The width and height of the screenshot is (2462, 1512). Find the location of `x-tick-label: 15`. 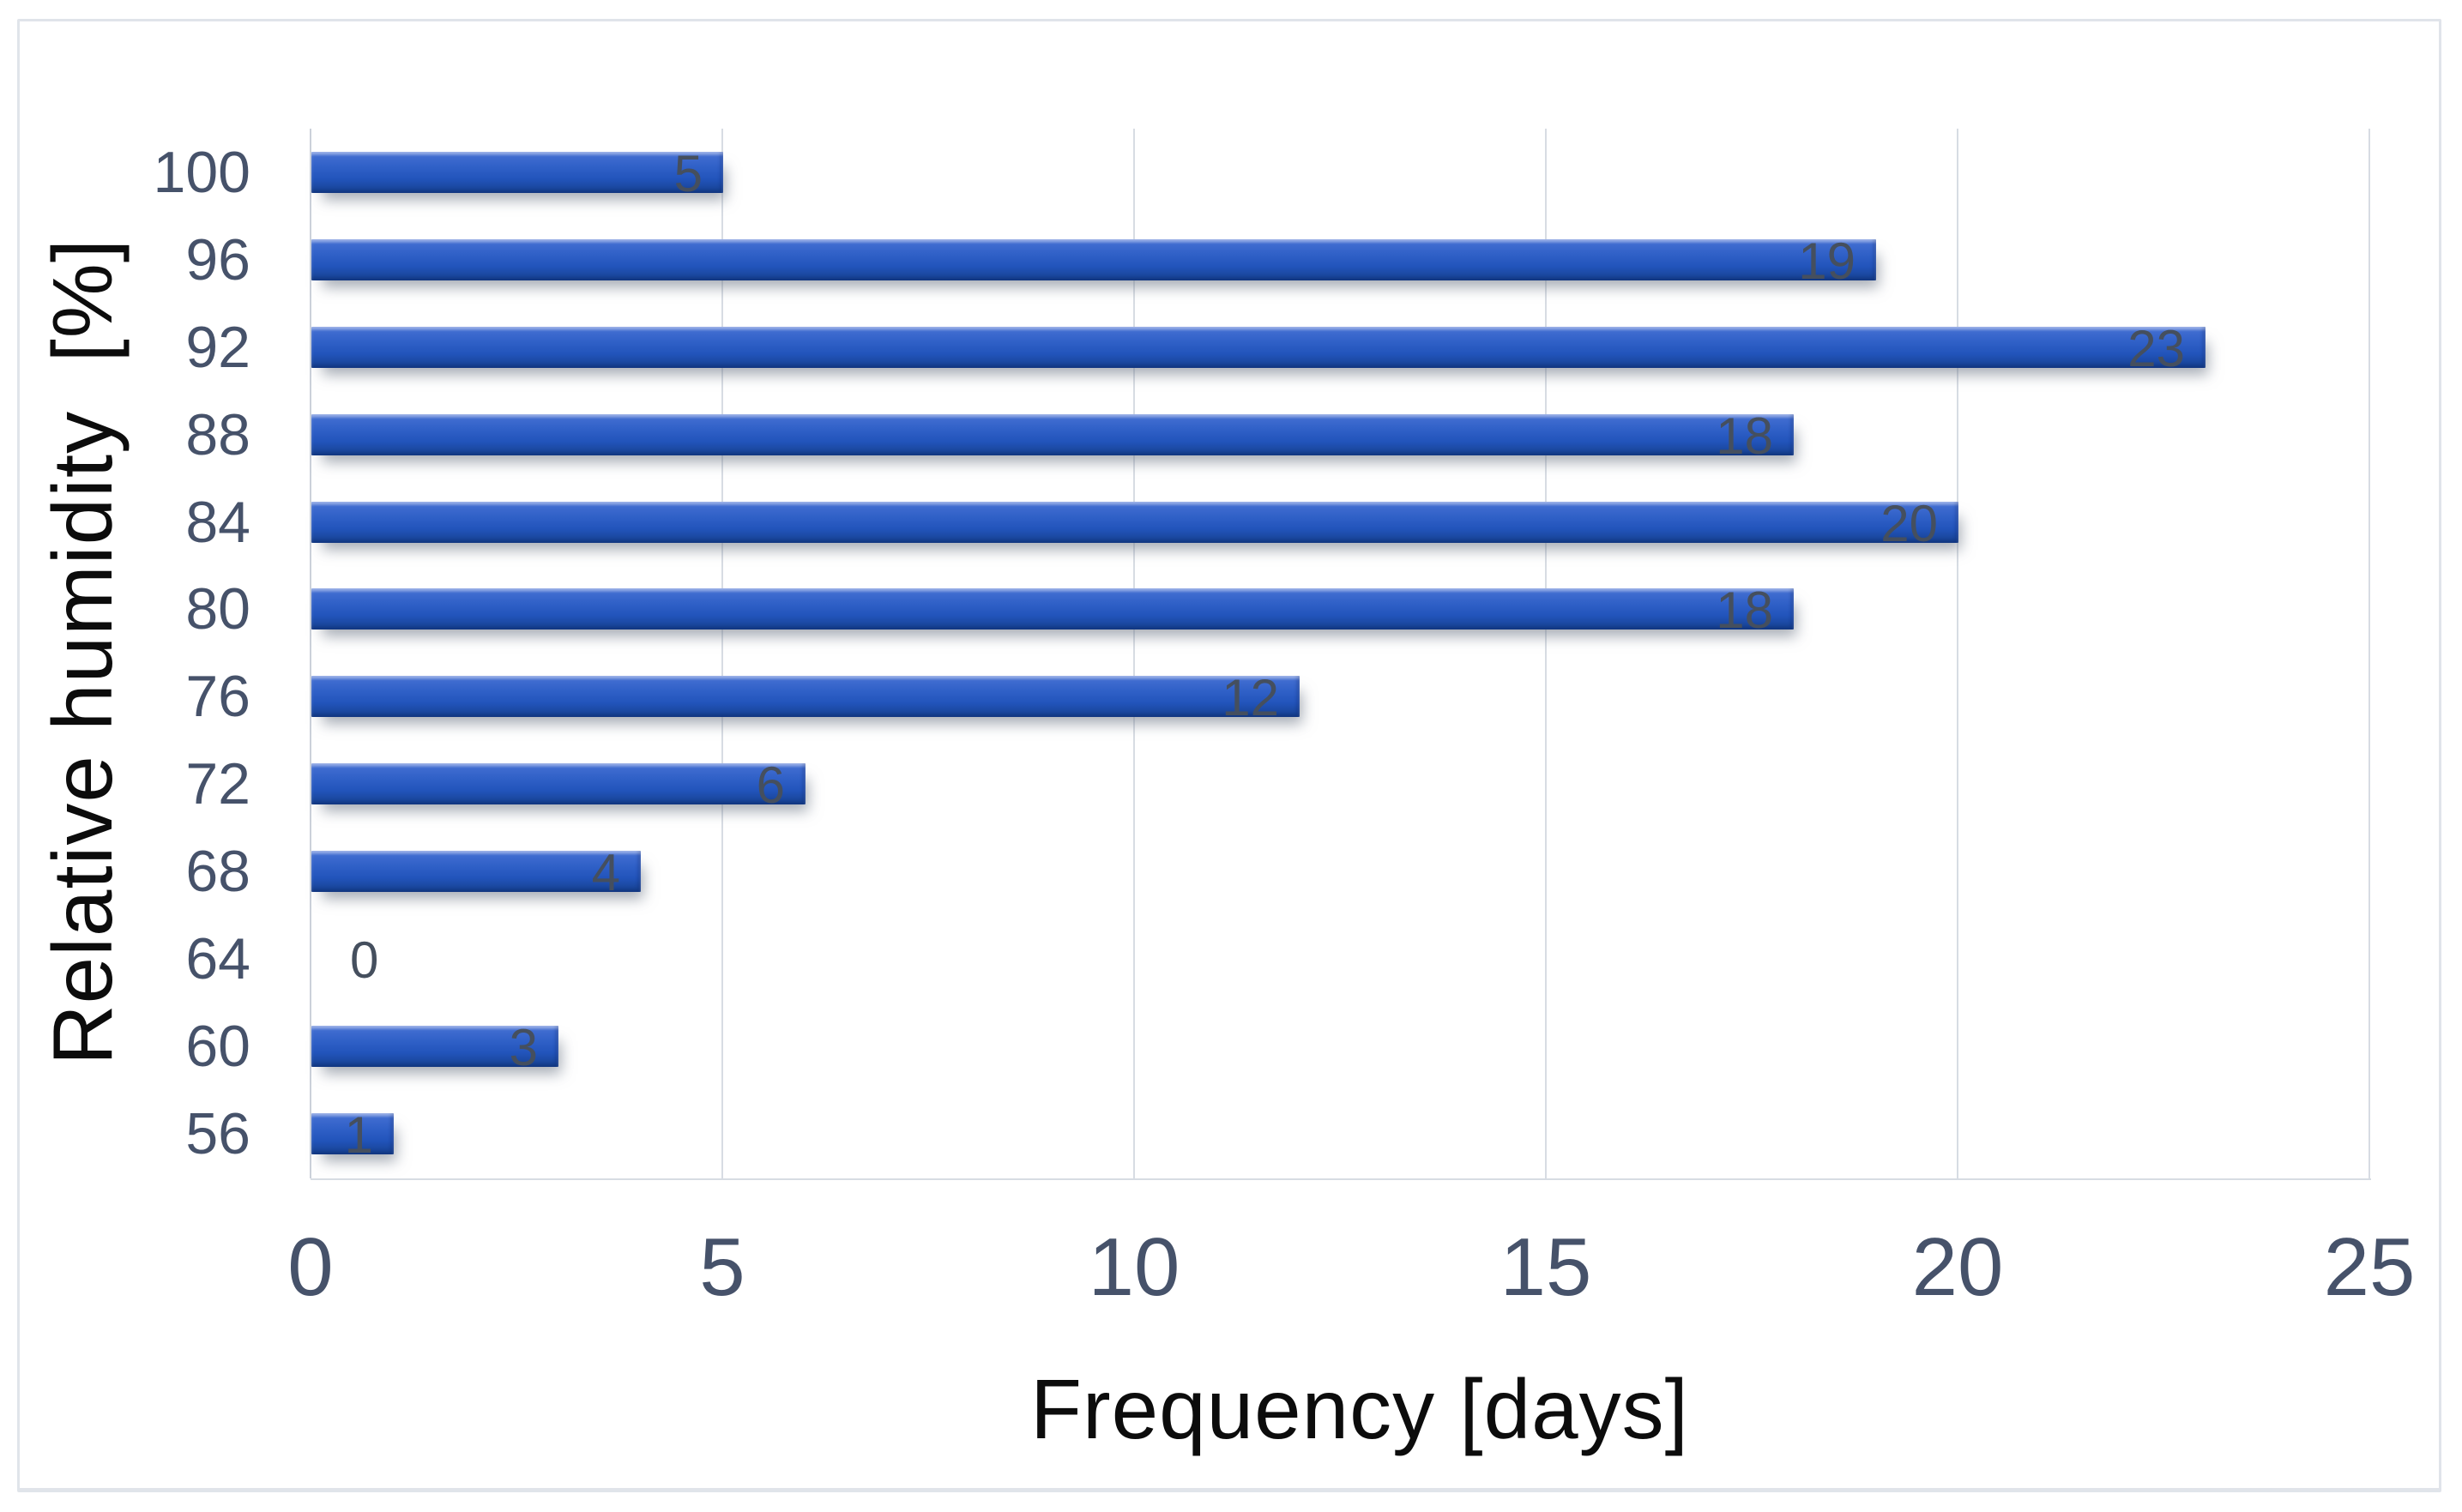

x-tick-label: 15 is located at coordinates (1546, 1267).